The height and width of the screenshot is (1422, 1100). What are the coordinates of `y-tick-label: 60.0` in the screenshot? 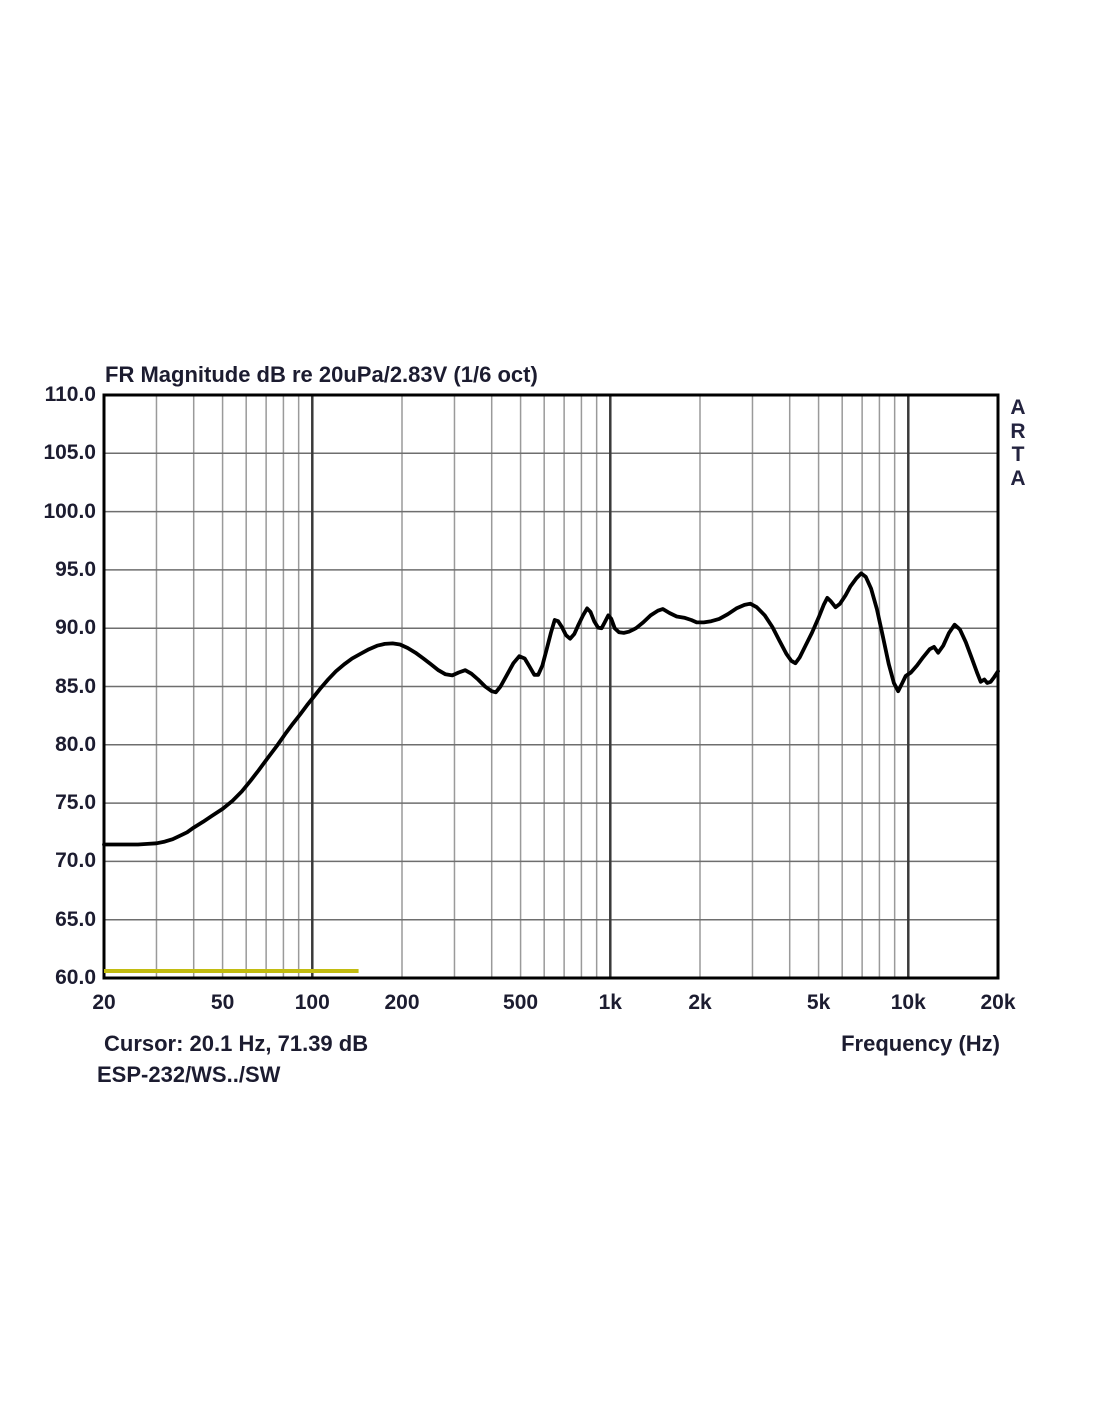 It's located at (75, 977).